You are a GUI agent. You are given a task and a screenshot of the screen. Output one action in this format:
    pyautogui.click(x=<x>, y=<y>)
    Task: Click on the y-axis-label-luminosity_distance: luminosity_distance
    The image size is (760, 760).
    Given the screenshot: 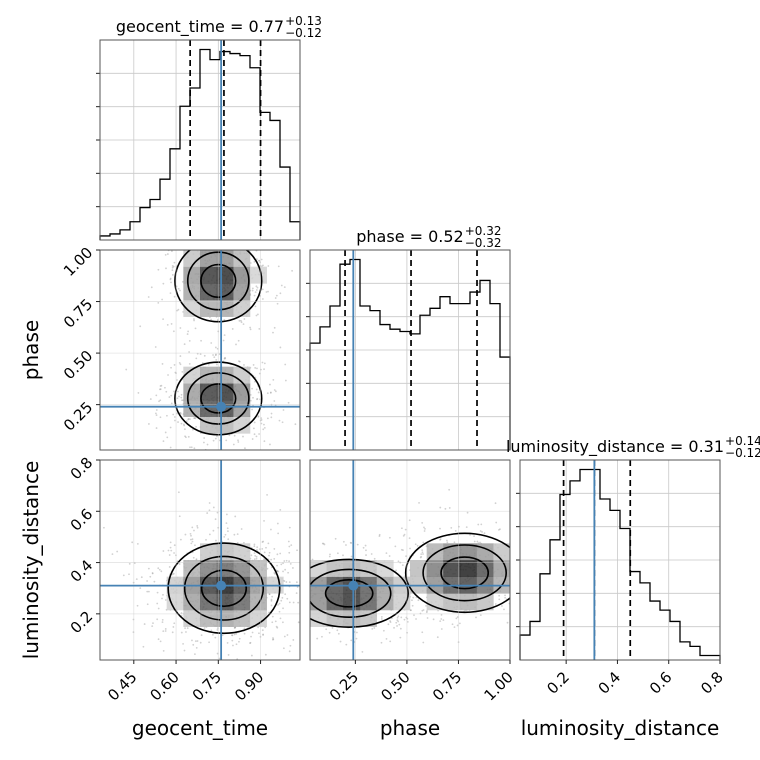 What is the action you would take?
    pyautogui.click(x=31, y=560)
    